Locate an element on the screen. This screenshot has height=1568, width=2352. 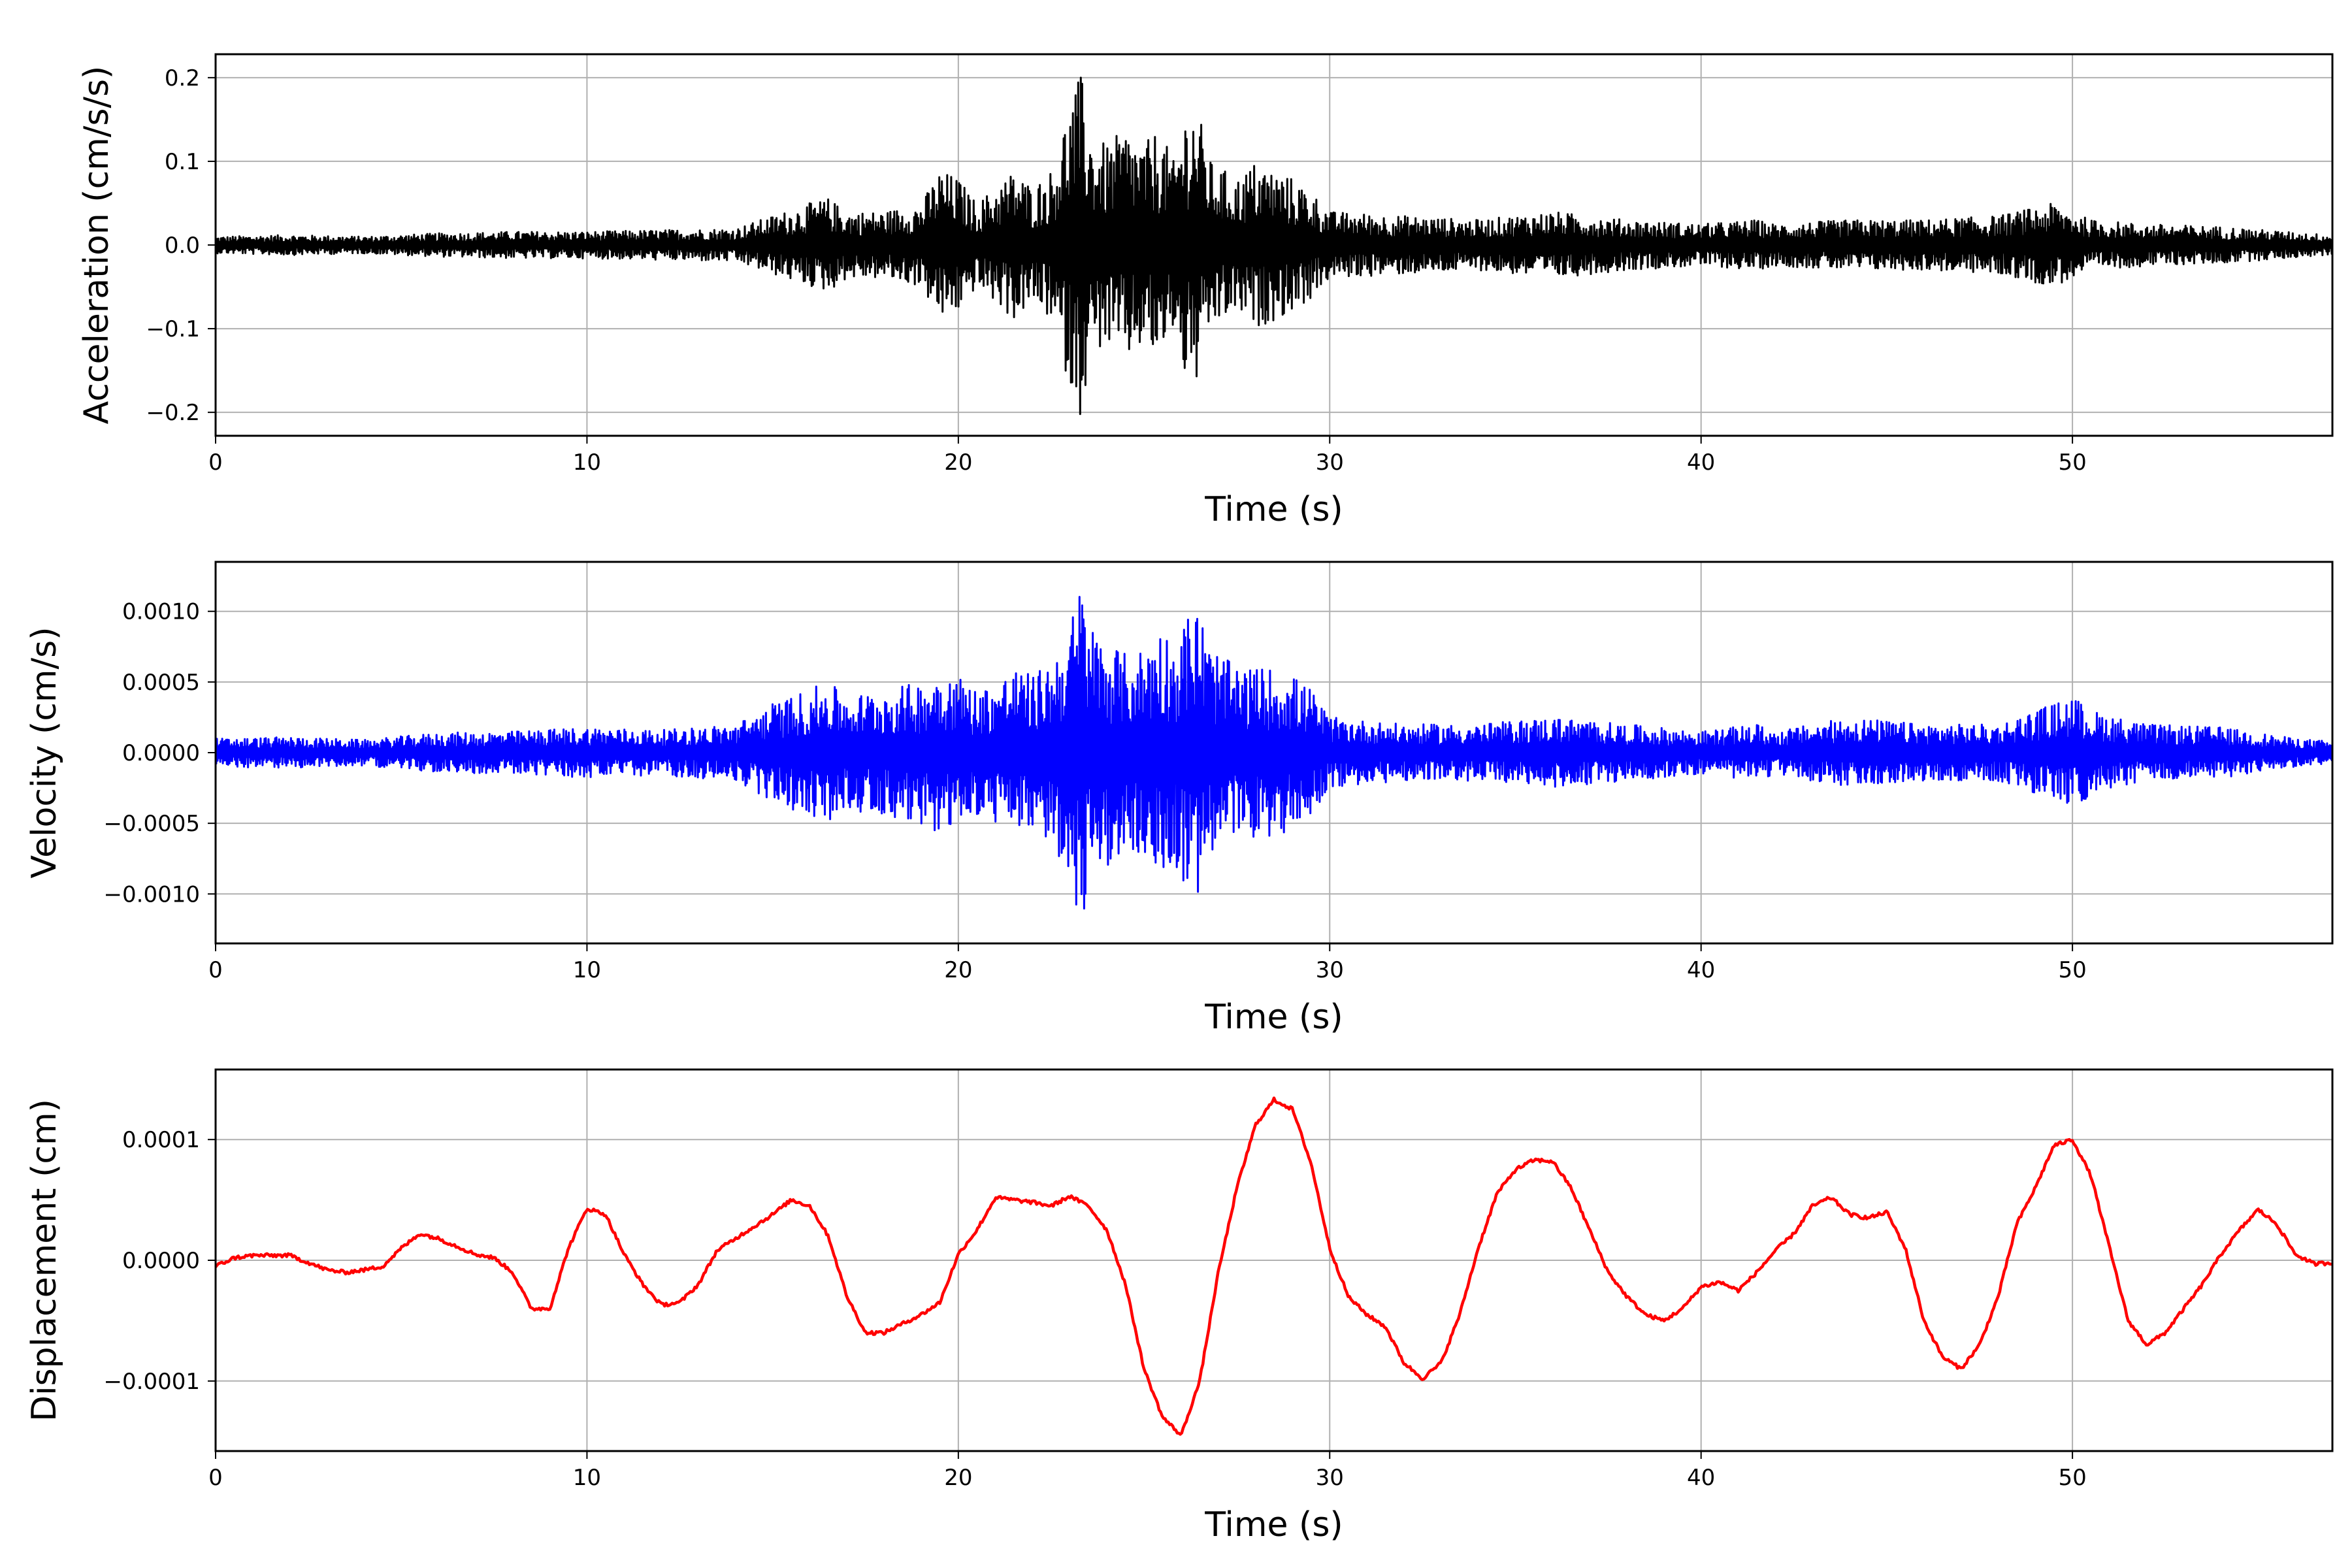
y-axis-label: Displacement (cm) is located at coordinates (44, 1260).